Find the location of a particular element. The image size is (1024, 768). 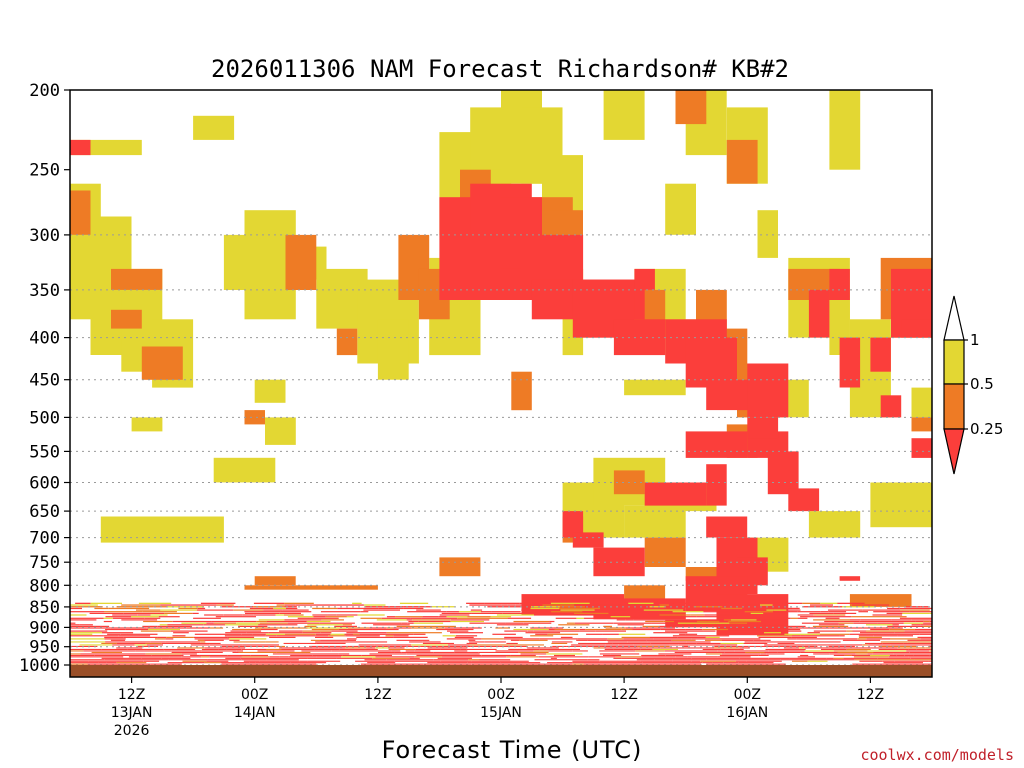

y-tick-label-500: 500 is located at coordinates (44, 418).